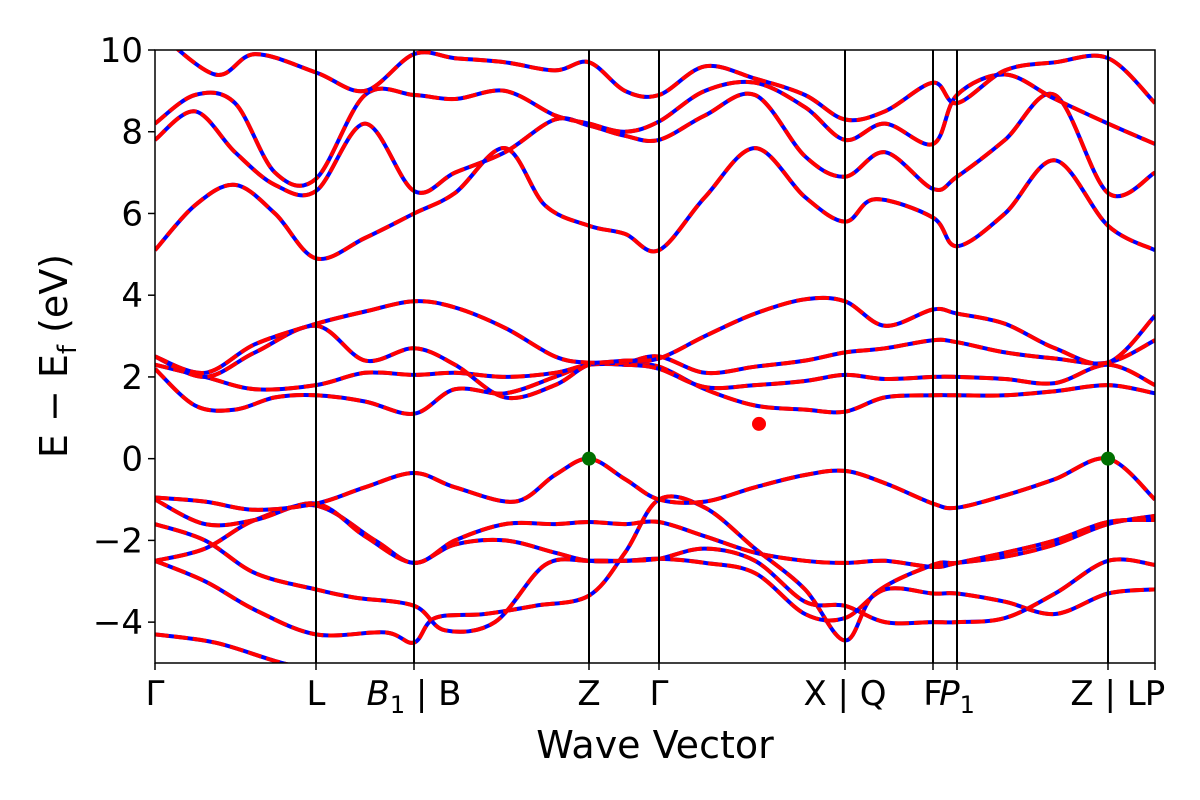 This screenshot has height=800, width=1200. Describe the element at coordinates (848, 441) in the screenshot. I see `markers-layer` at that location.